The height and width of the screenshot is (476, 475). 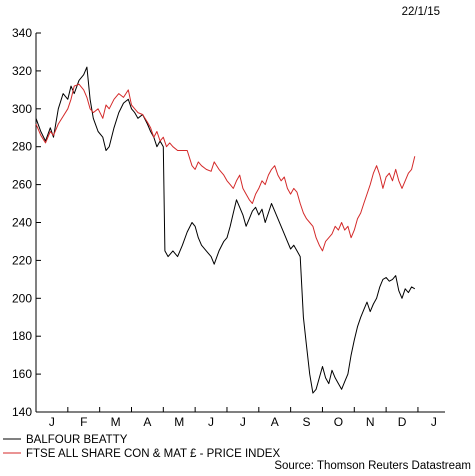 I want to click on y-tick-label: 300, so click(x=22, y=109).